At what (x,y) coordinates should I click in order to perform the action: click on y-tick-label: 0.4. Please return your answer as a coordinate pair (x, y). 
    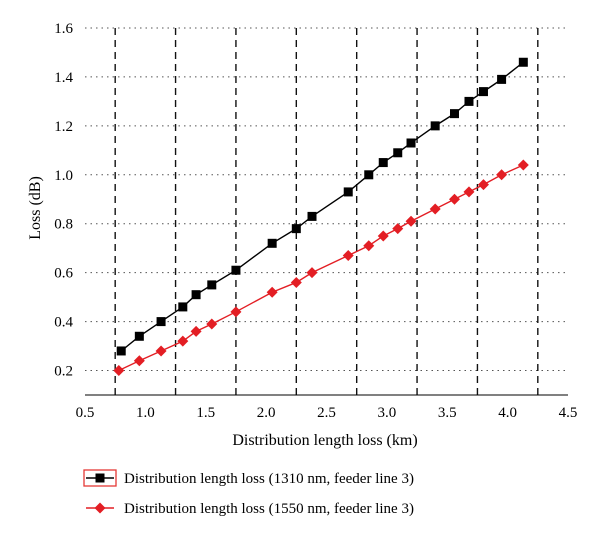
    Looking at the image, I should click on (63, 323).